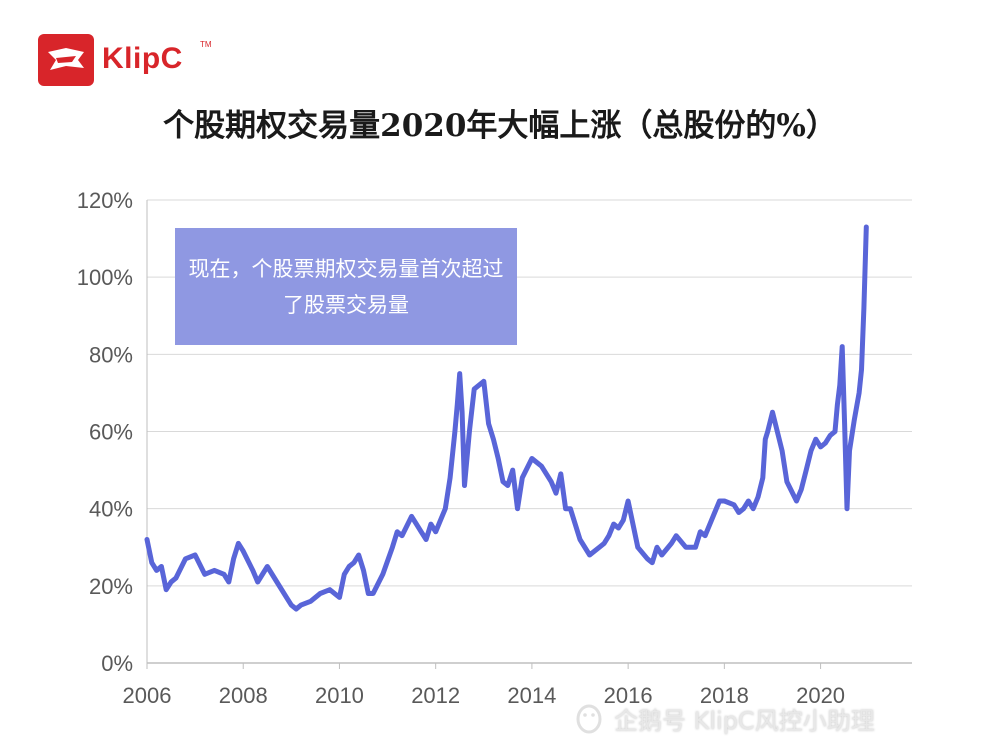 Image resolution: width=1000 pixels, height=753 pixels. What do you see at coordinates (435, 695) in the screenshot?
I see `x-tick-label: 2012` at bounding box center [435, 695].